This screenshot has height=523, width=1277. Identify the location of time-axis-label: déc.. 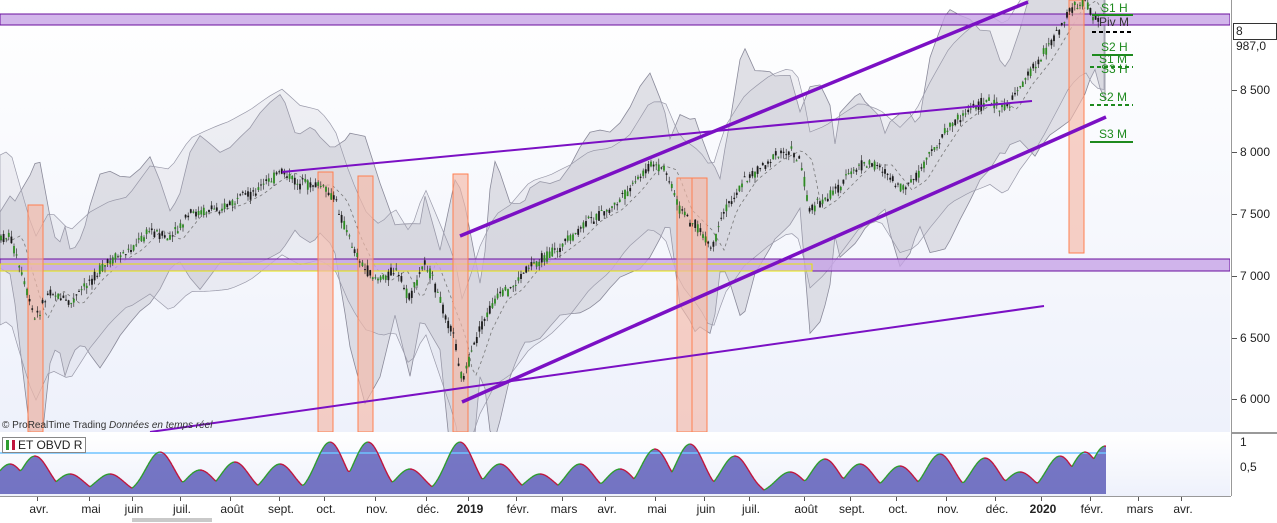
(997, 509).